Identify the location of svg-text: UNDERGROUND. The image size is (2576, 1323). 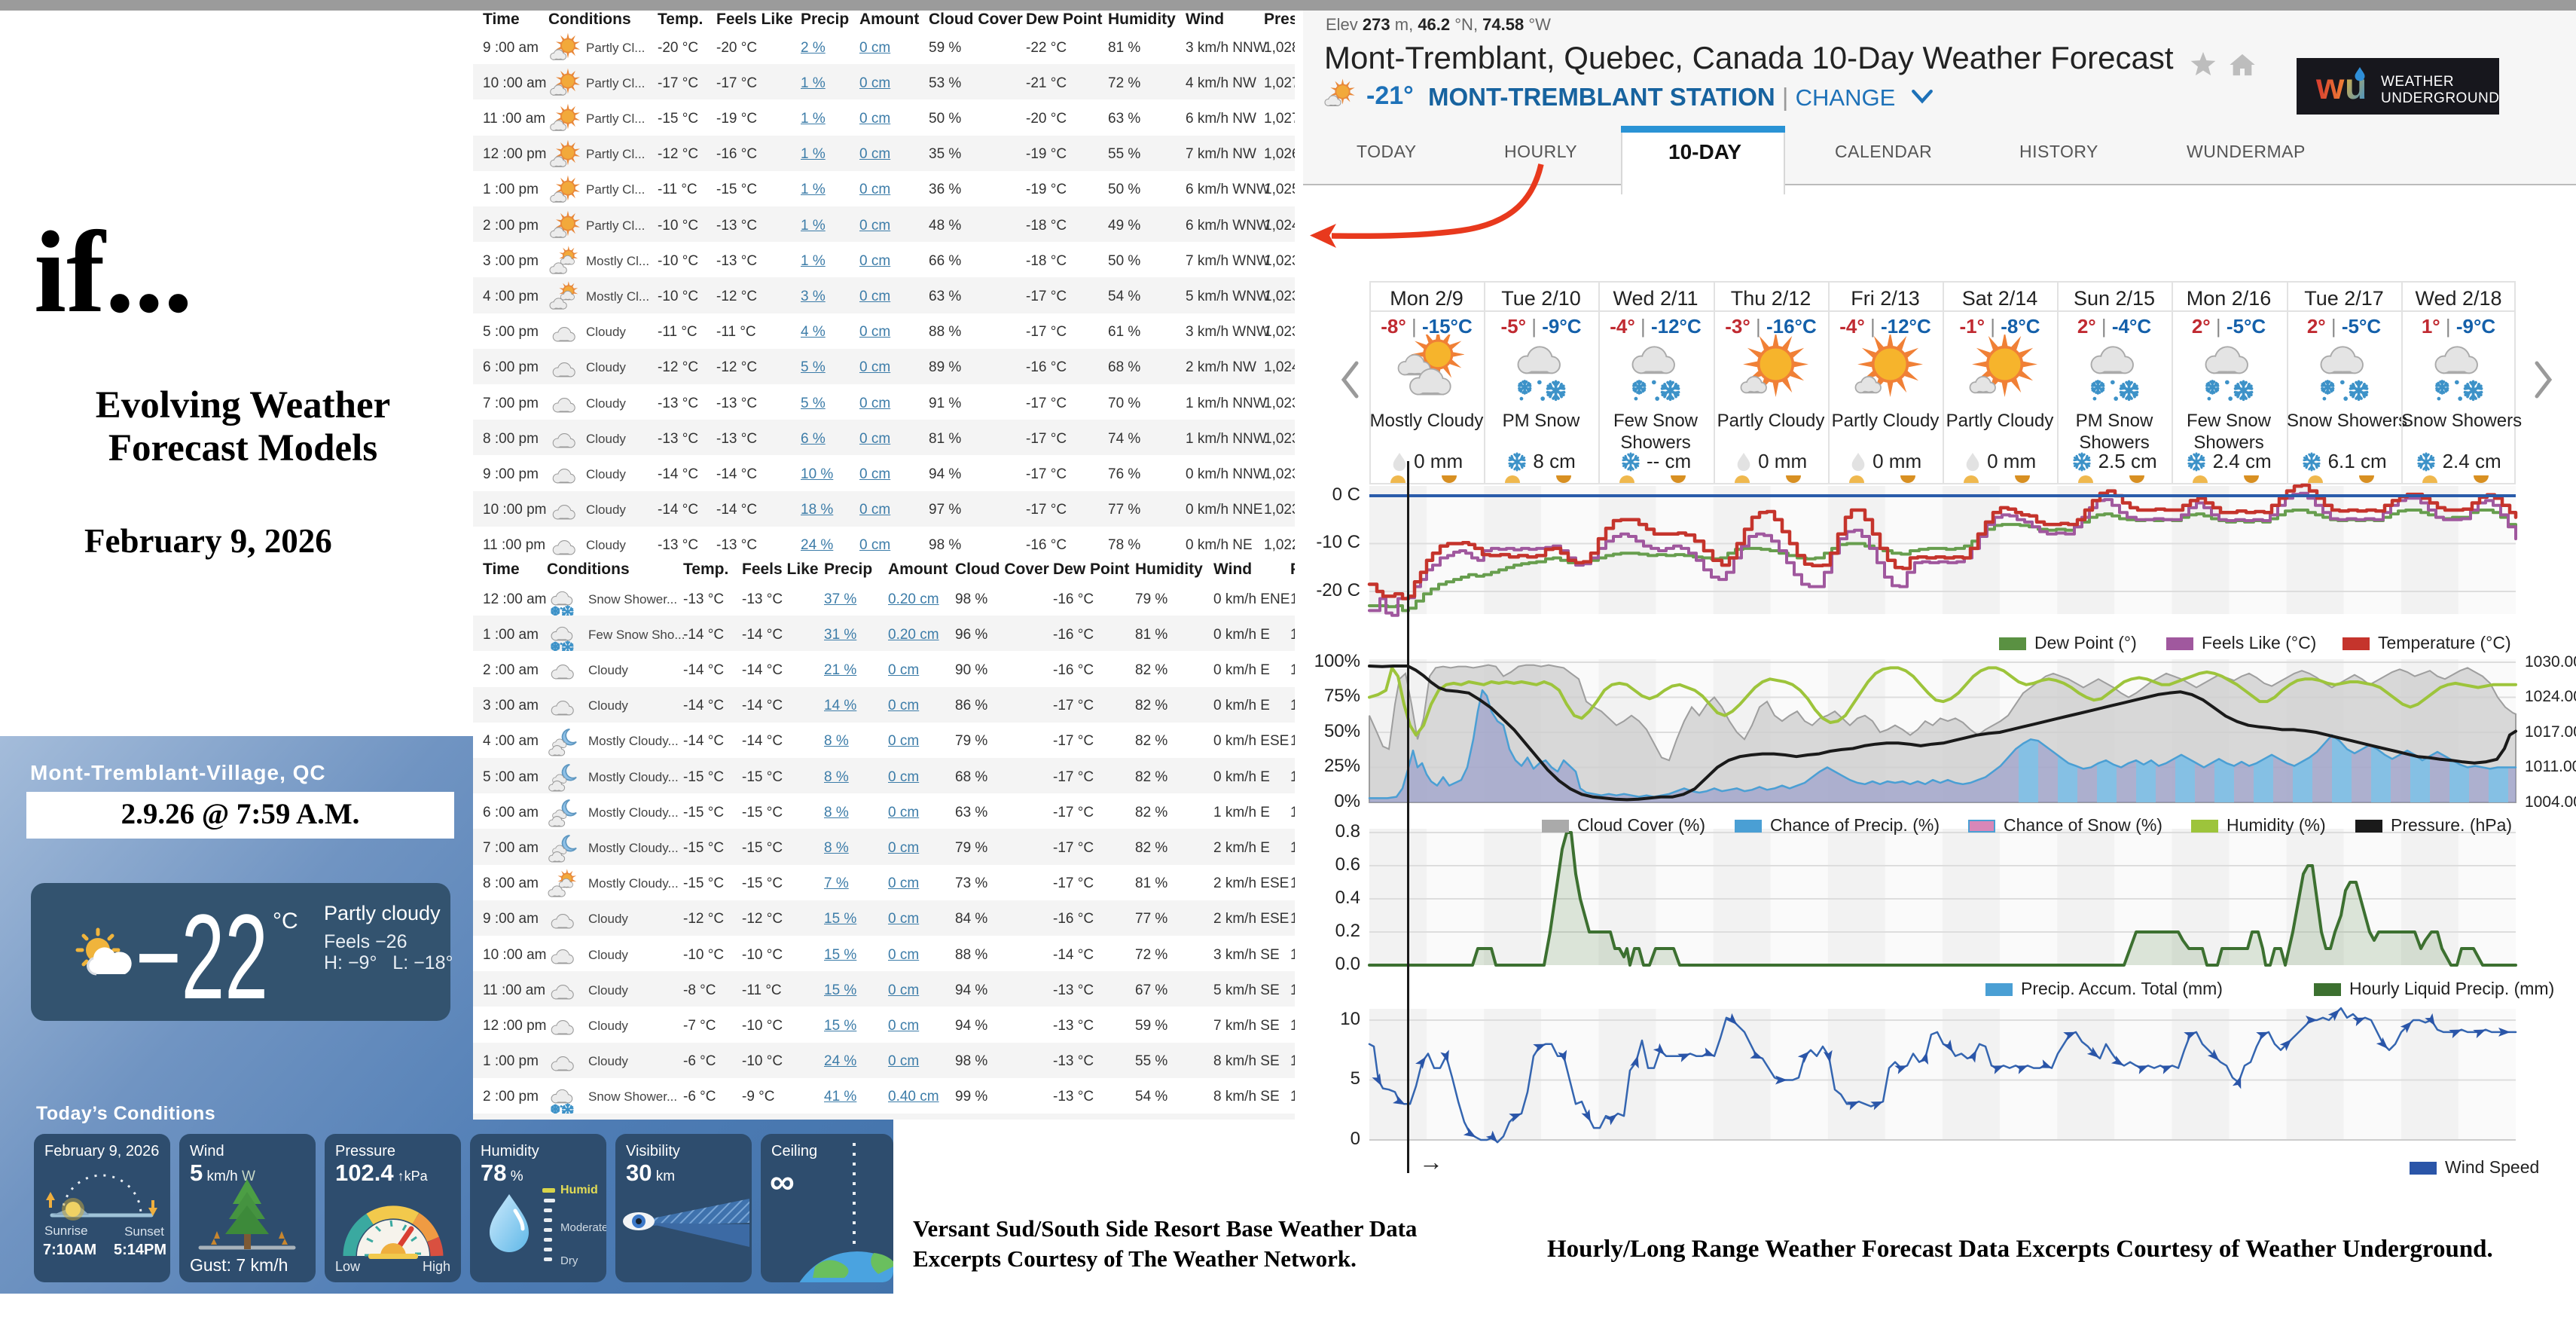
(2440, 98).